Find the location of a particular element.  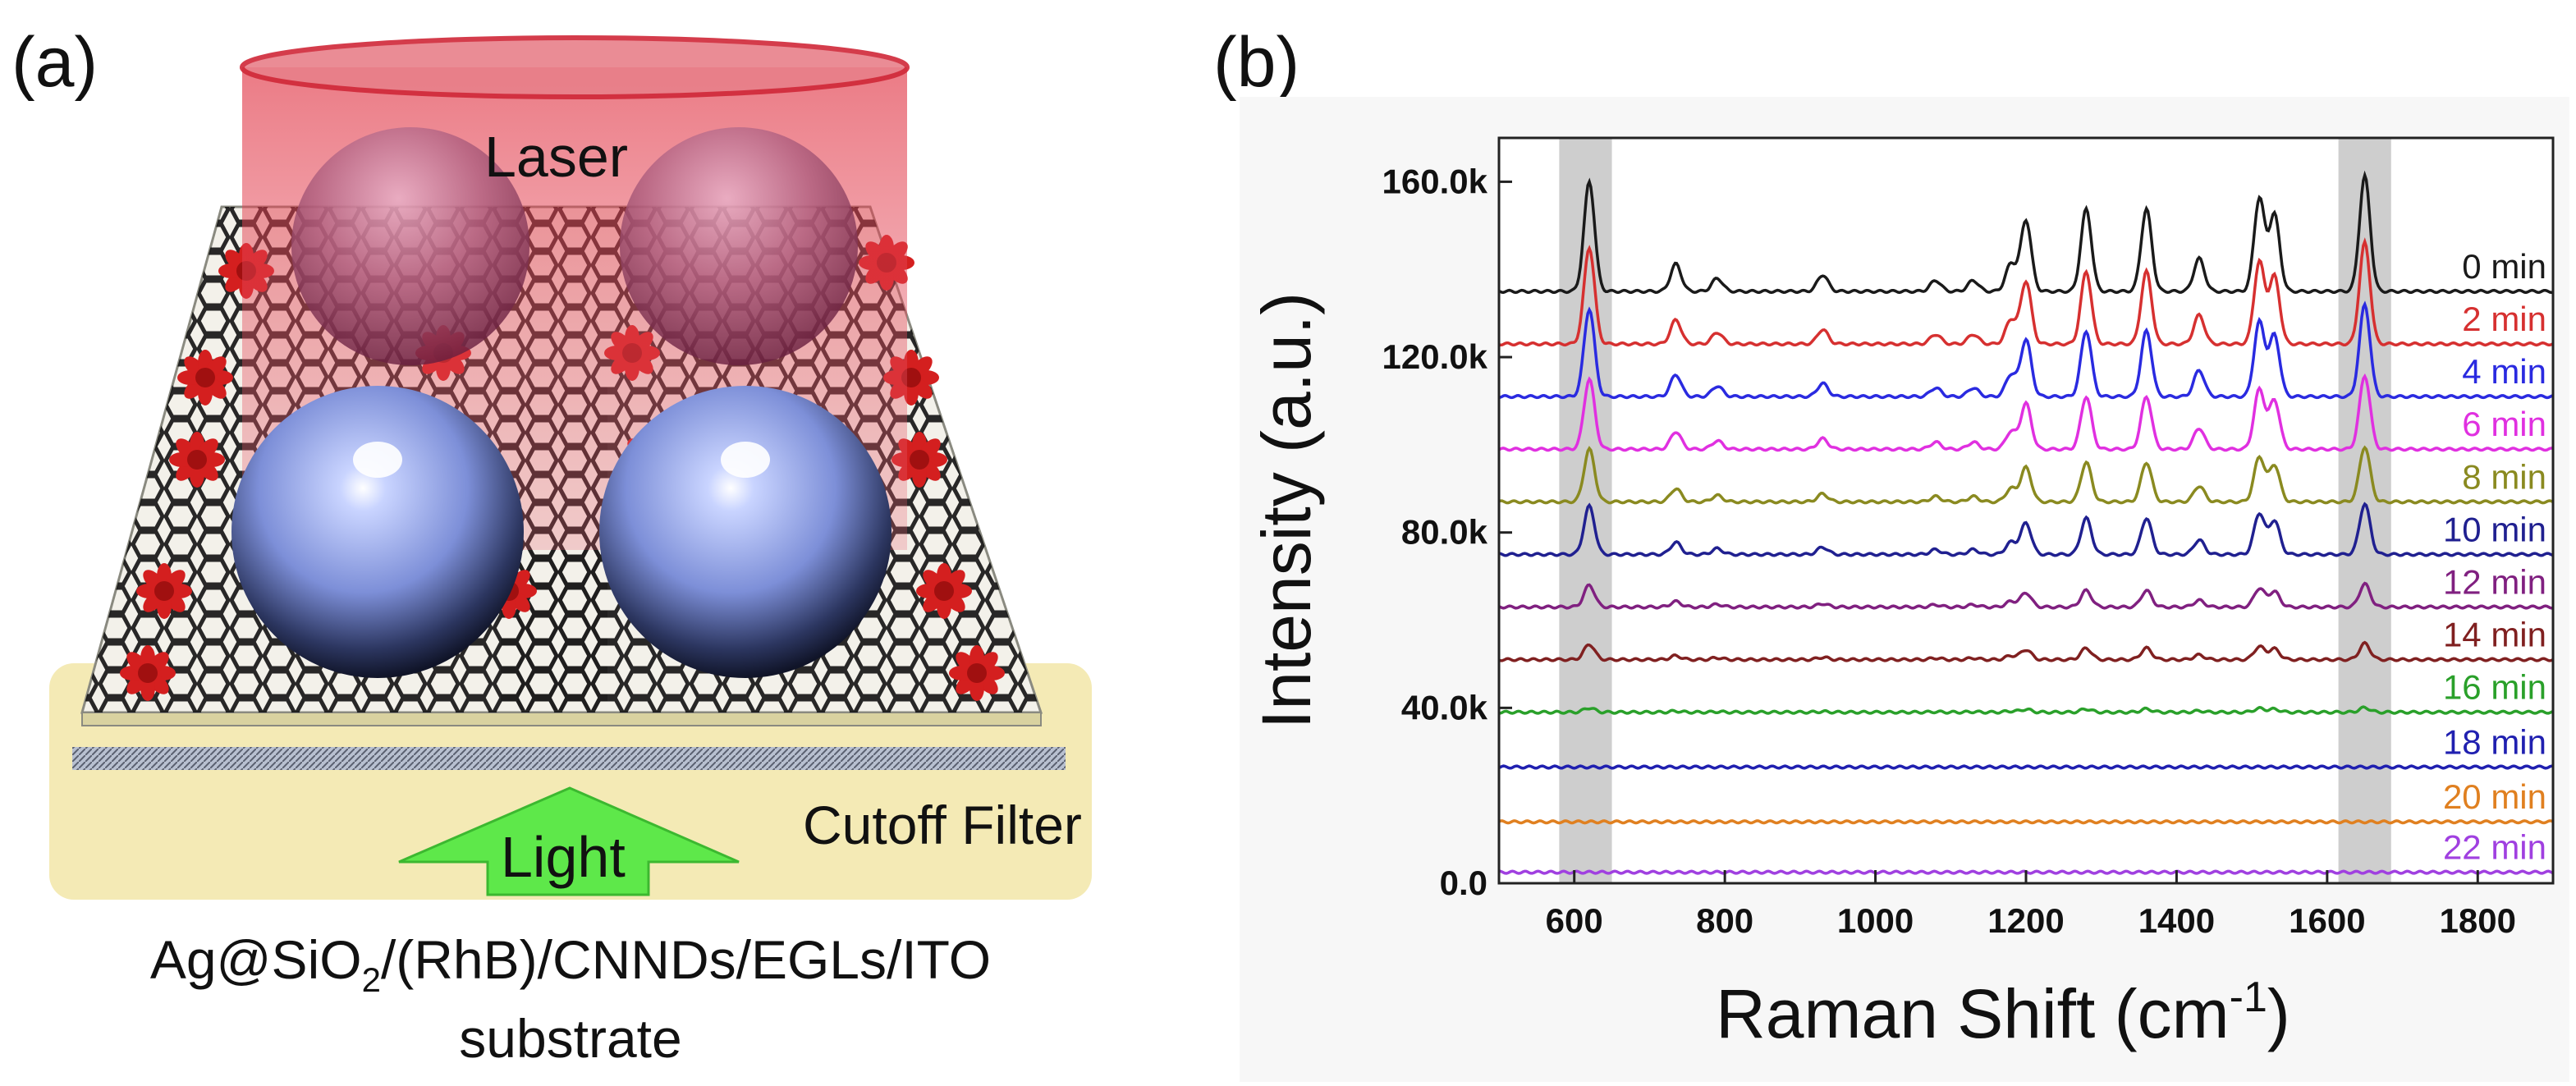

laser-label: Laser is located at coordinates (556, 157).